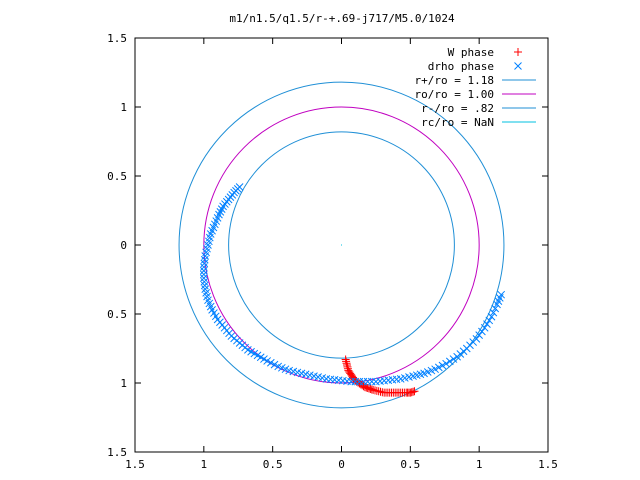 This screenshot has width=640, height=480. I want to click on legend-label: W phase, so click(471, 52).